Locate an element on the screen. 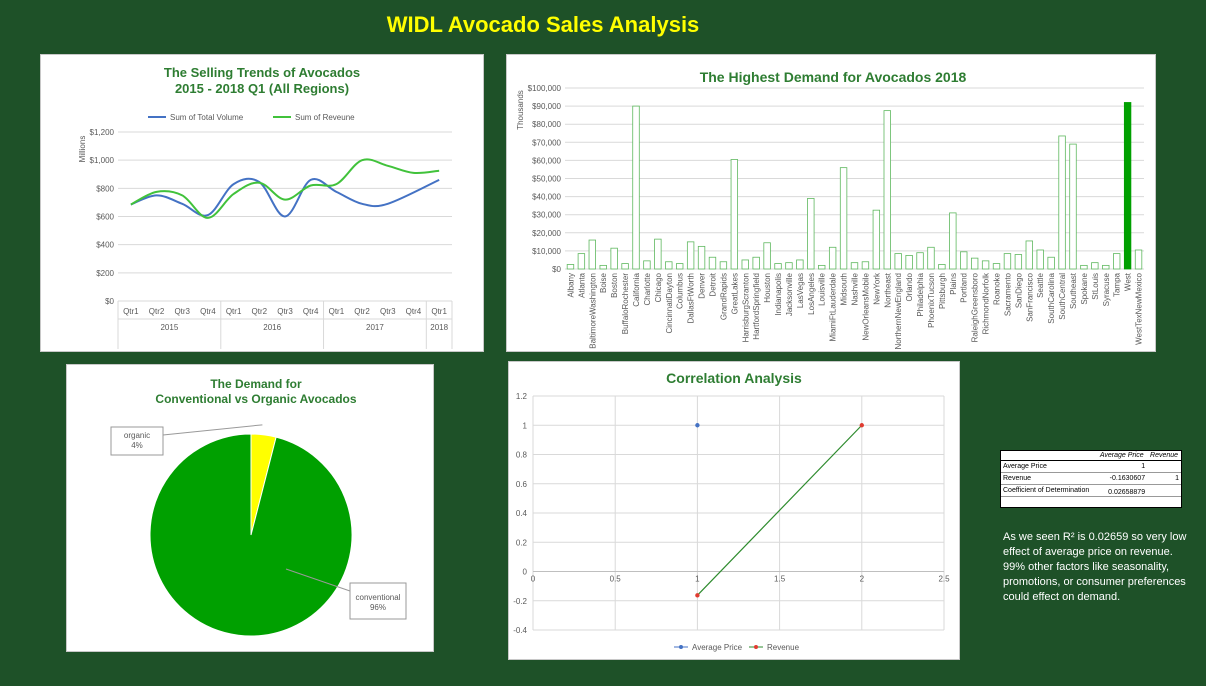 This screenshot has height=686, width=1206. y-tick-label: 0 is located at coordinates (525, 572).